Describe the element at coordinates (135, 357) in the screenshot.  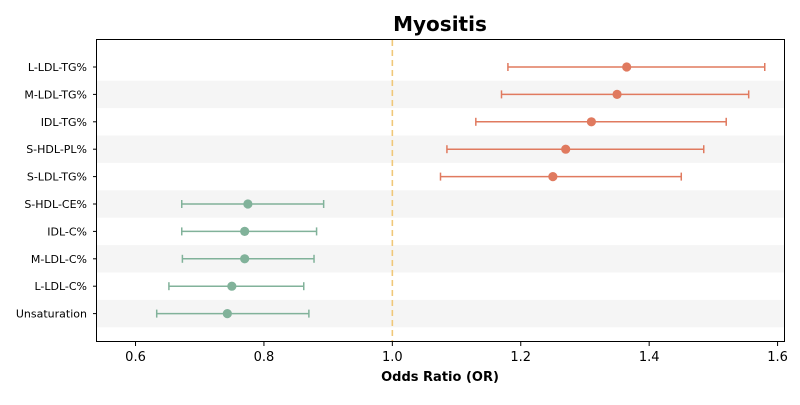
I see `x-tick-label: 0.6` at that location.